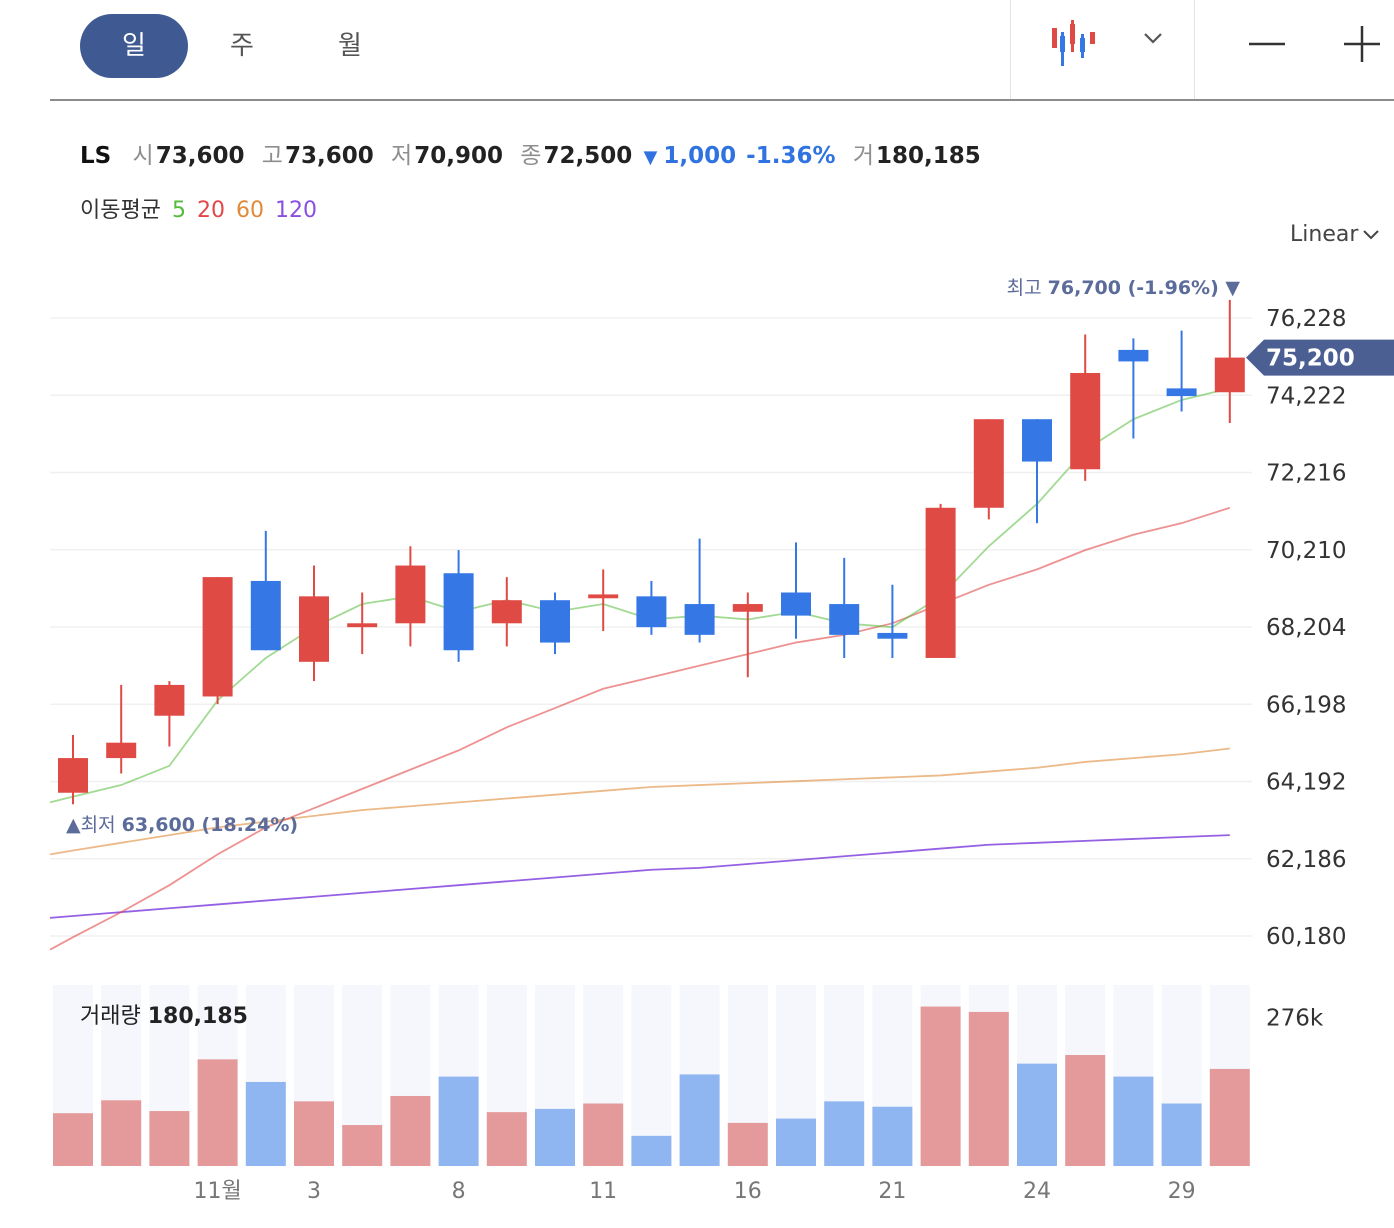  Describe the element at coordinates (650, 157) in the screenshot. I see `change-arrow-icon: ▼` at that location.